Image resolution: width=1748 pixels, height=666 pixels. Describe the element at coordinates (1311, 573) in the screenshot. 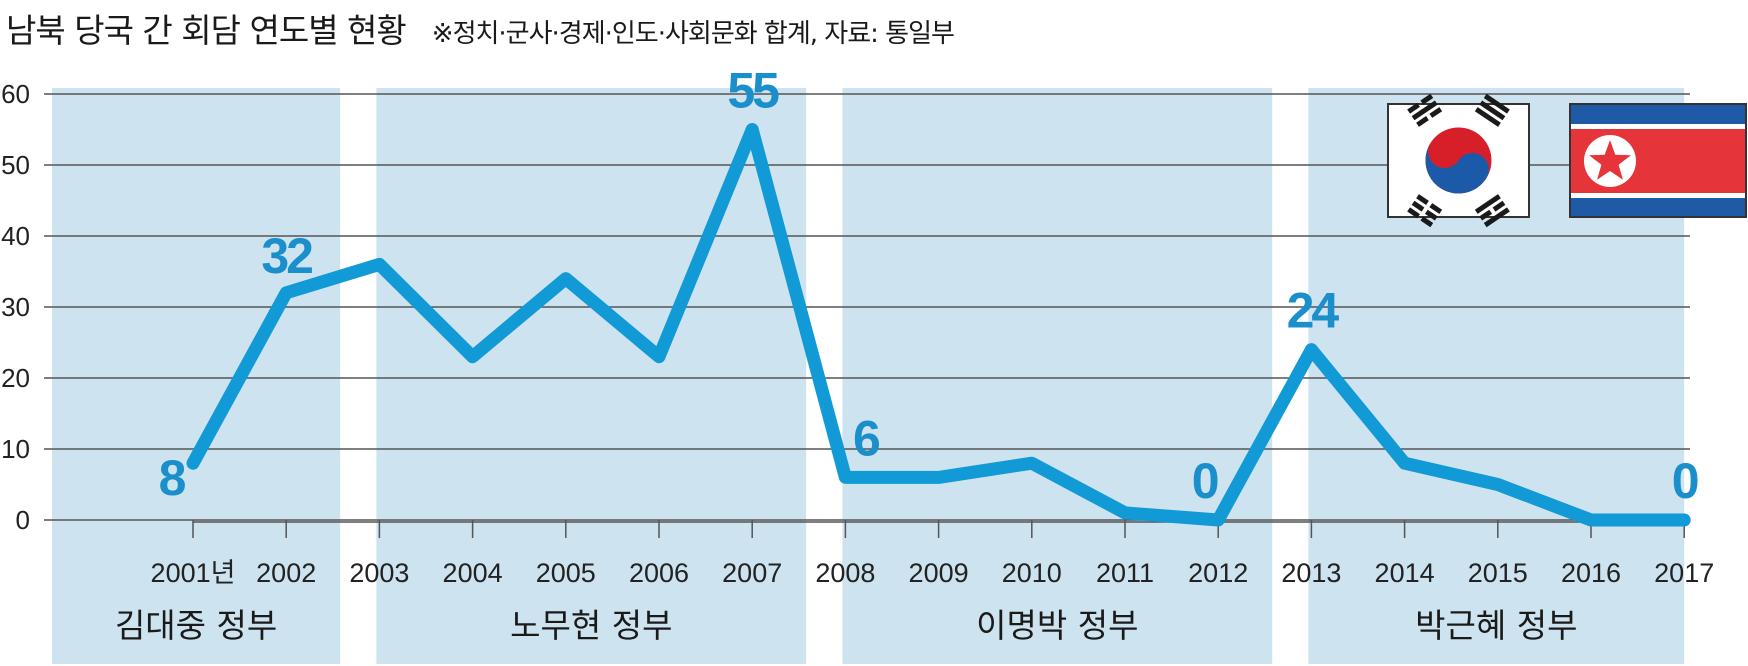

I see `x-tick-label: 2013` at that location.